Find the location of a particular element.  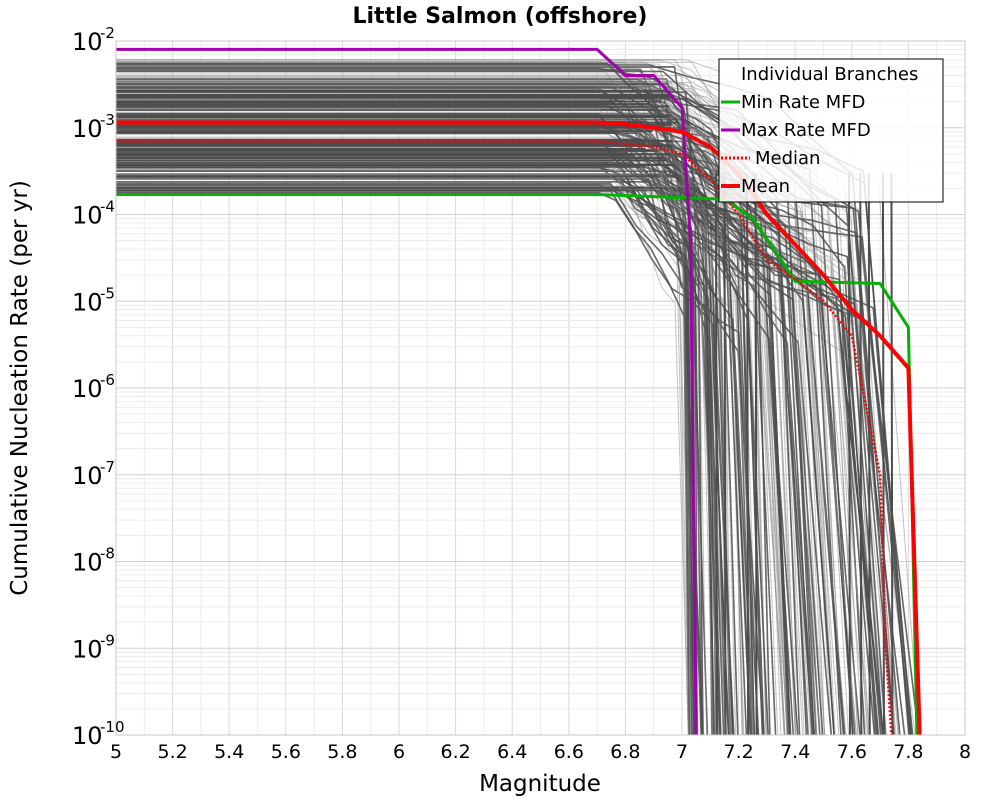

x-tick-label: 6.2 is located at coordinates (455, 752).